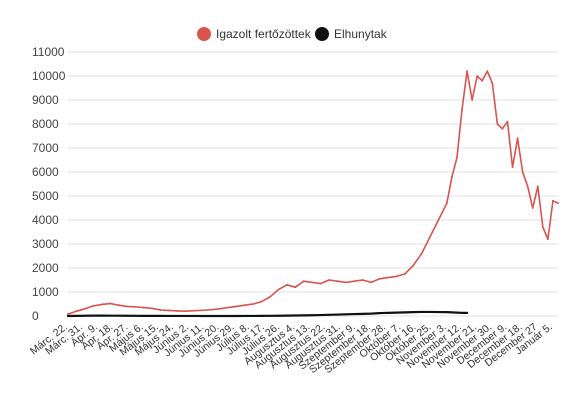 The height and width of the screenshot is (412, 575). I want to click on y-tick-label: 5000, so click(45, 196).